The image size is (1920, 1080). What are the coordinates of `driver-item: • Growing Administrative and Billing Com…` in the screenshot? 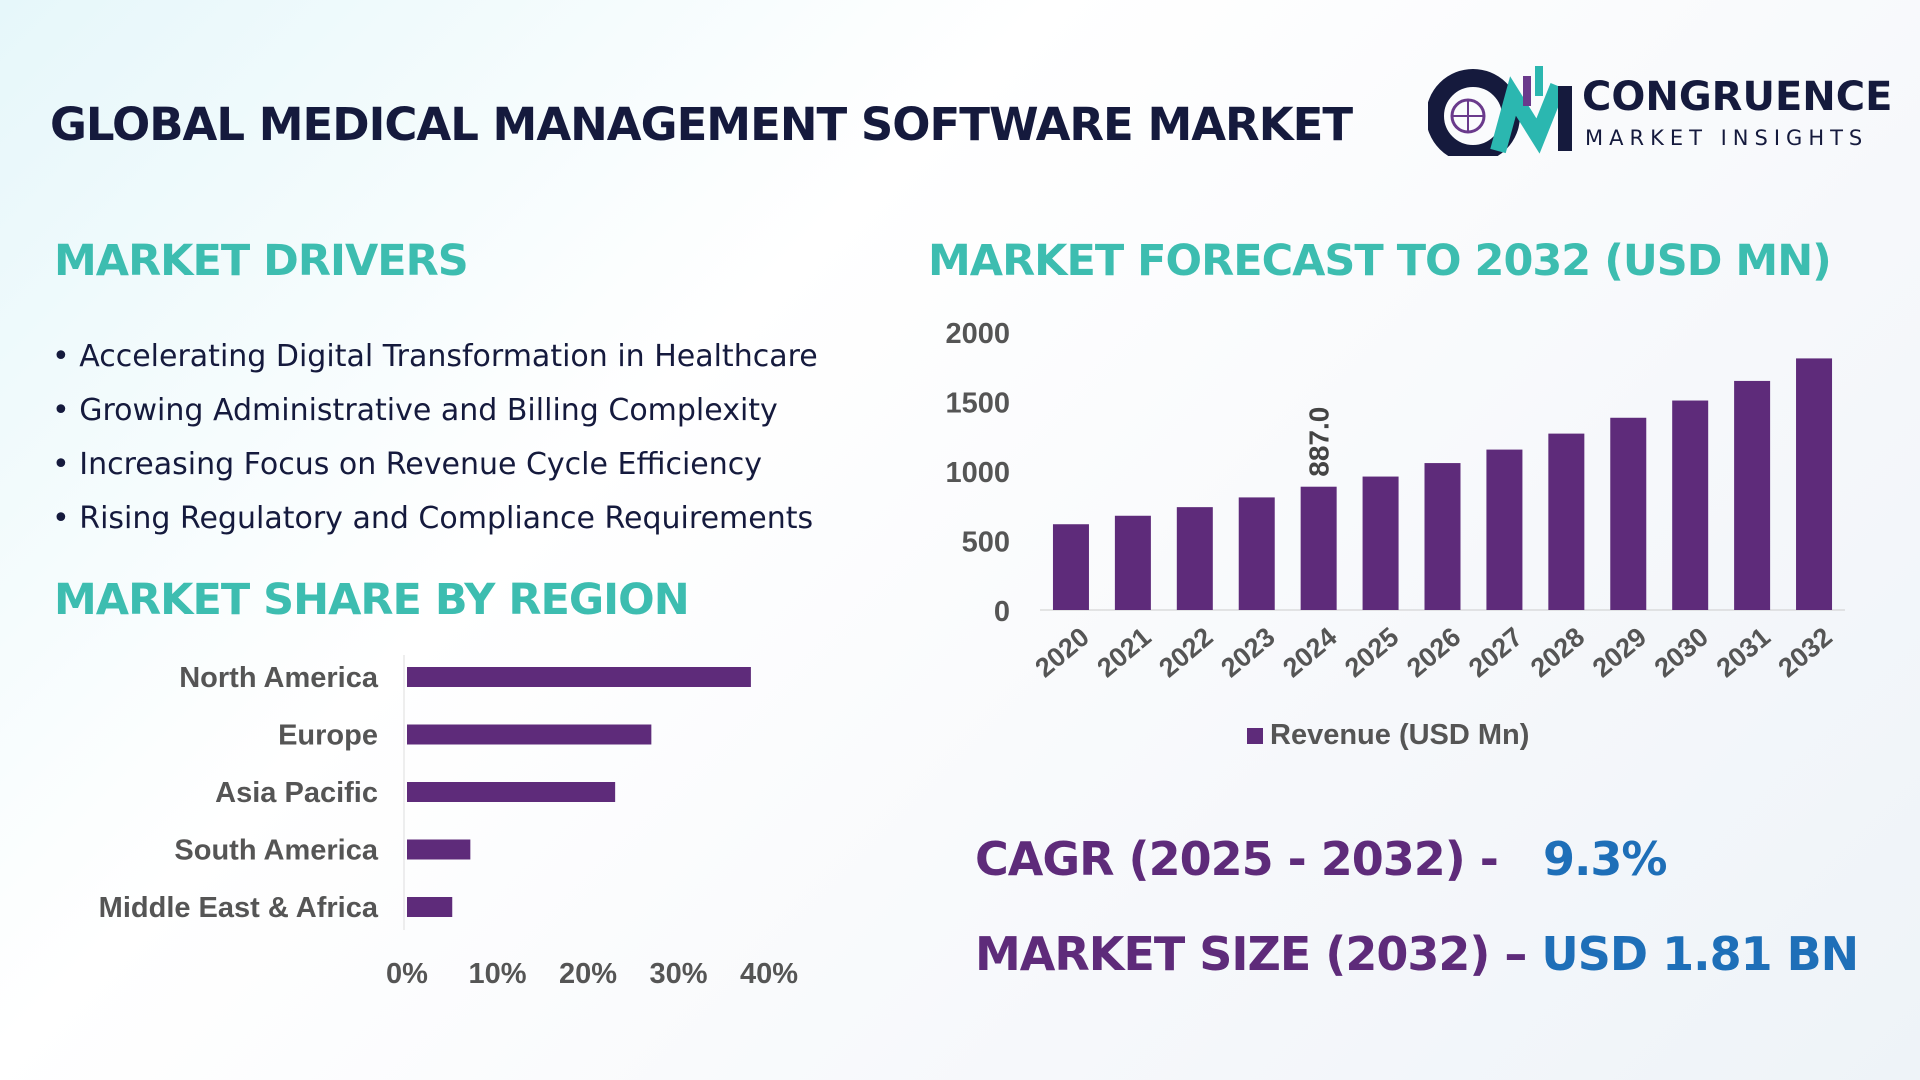 It's located at (415, 410).